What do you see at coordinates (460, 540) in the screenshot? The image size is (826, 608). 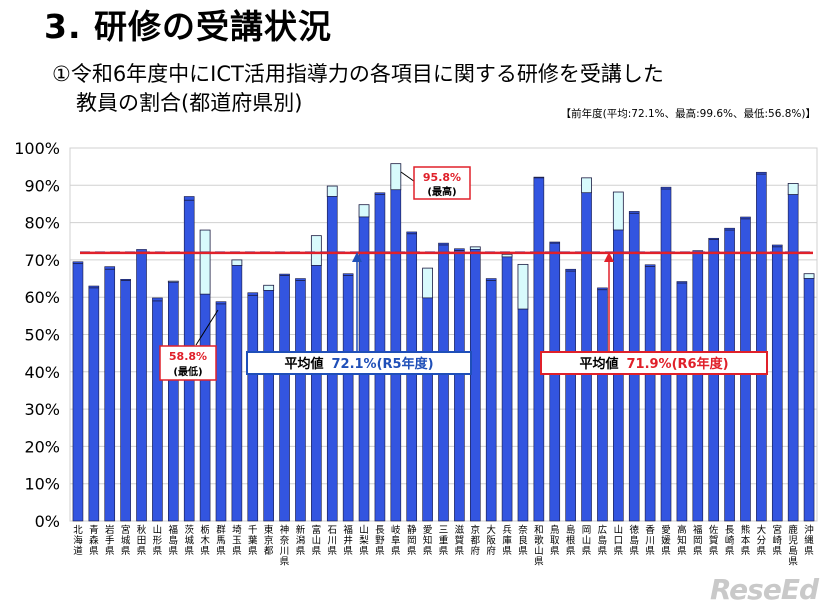 I see `x-tick-label: 滋賀県` at bounding box center [460, 540].